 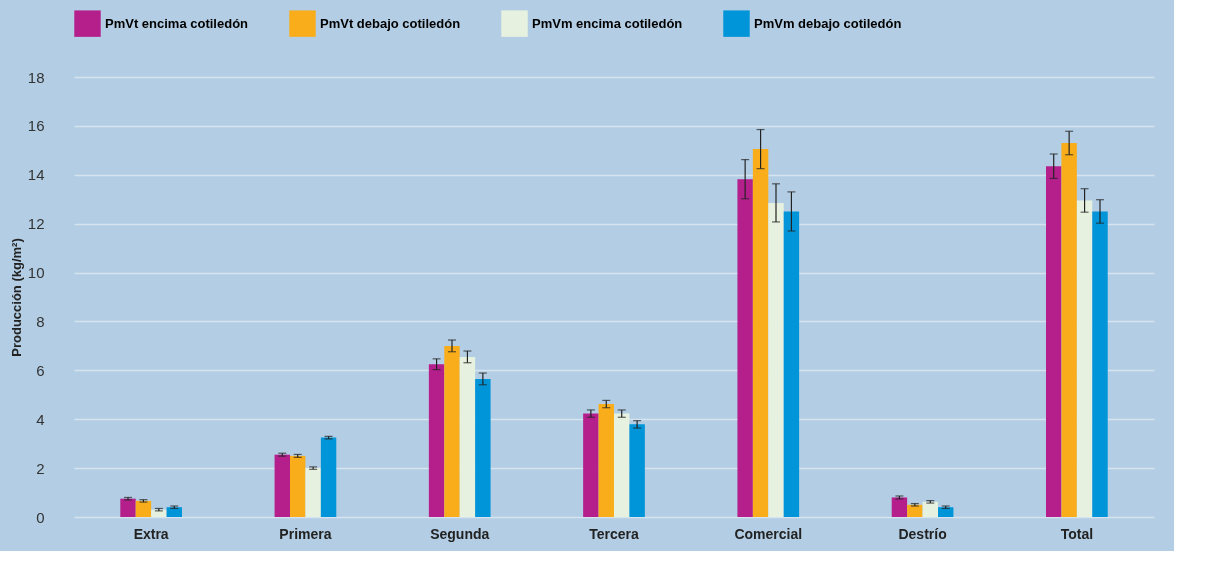 What do you see at coordinates (1077, 533) in the screenshot?
I see `x-tick-label: Total` at bounding box center [1077, 533].